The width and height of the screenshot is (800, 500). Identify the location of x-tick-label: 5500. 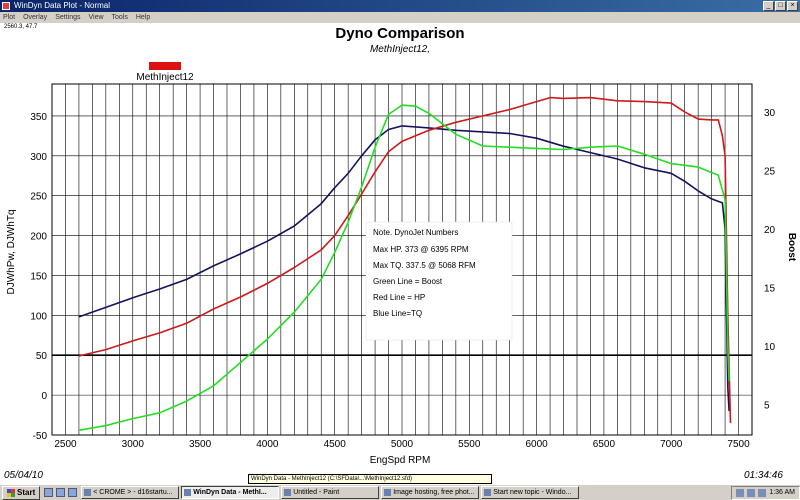
(469, 444).